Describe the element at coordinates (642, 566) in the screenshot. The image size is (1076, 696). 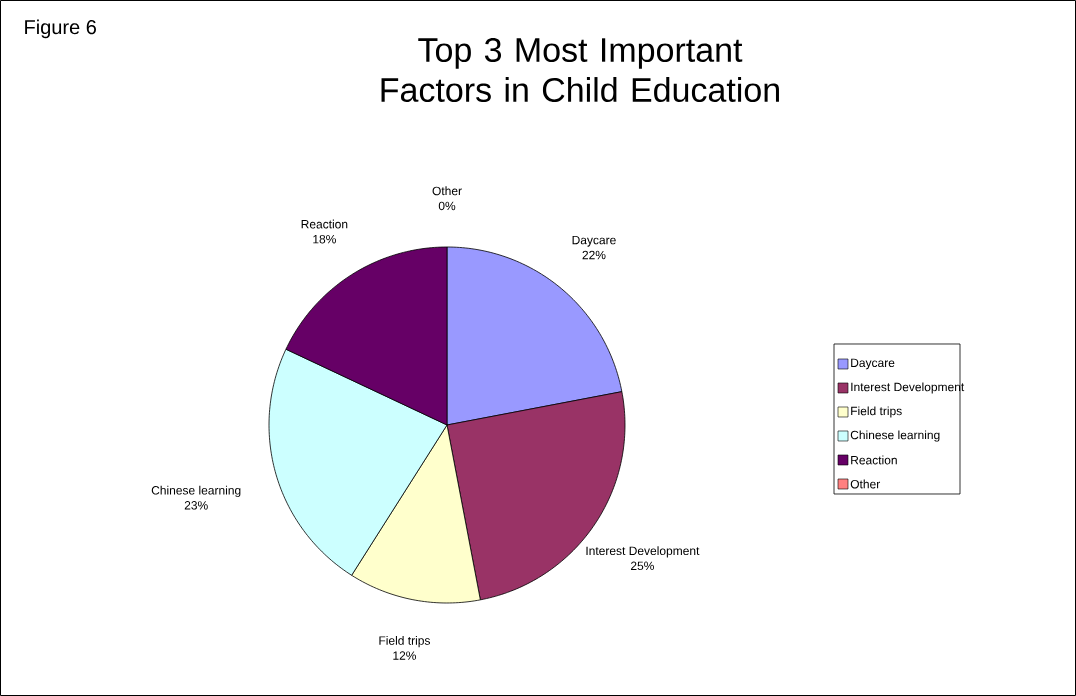
I see `data-label: 25%` at that location.